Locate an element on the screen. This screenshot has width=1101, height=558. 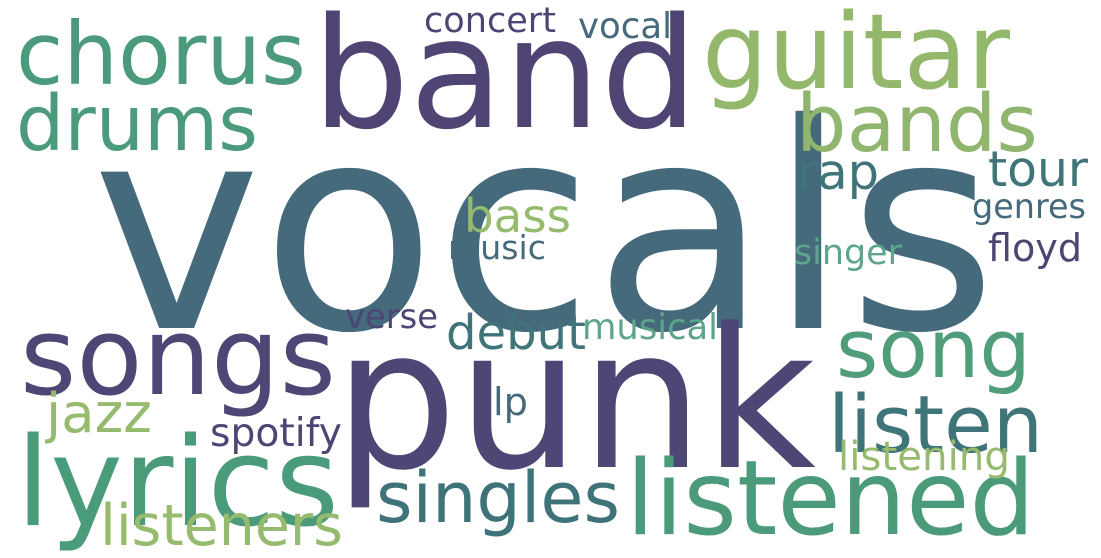
word-verse: verse is located at coordinates (391, 317).